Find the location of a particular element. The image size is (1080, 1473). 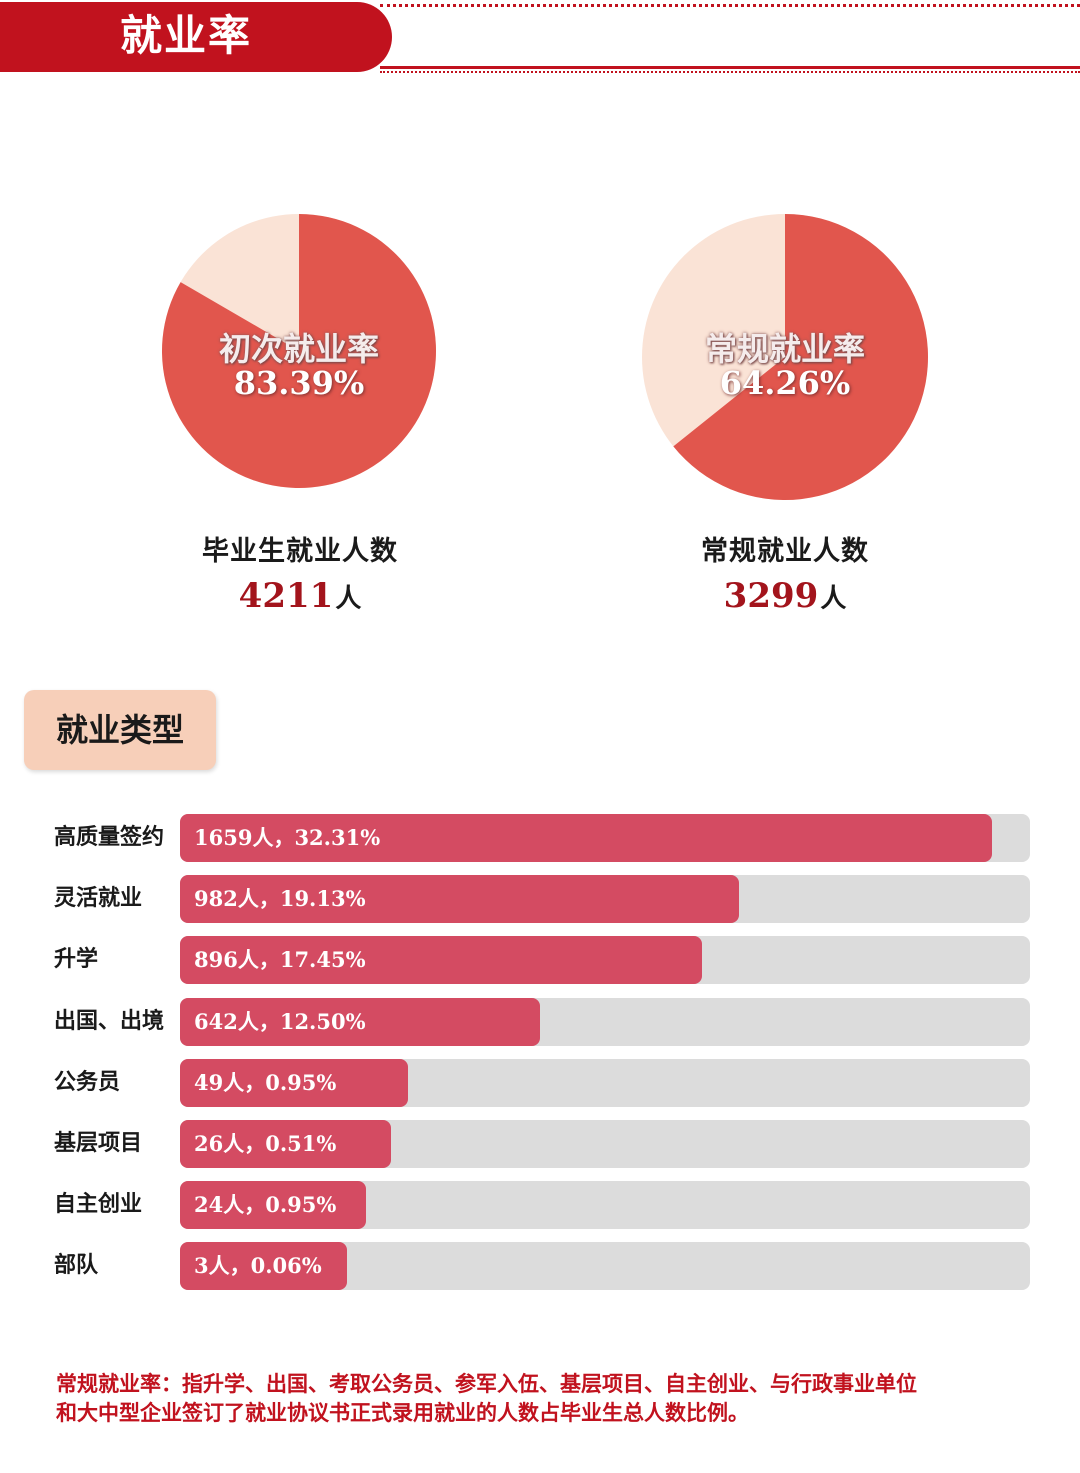

bar-row: 出国、出境 642人，12.50% is located at coordinates (540, 1022).